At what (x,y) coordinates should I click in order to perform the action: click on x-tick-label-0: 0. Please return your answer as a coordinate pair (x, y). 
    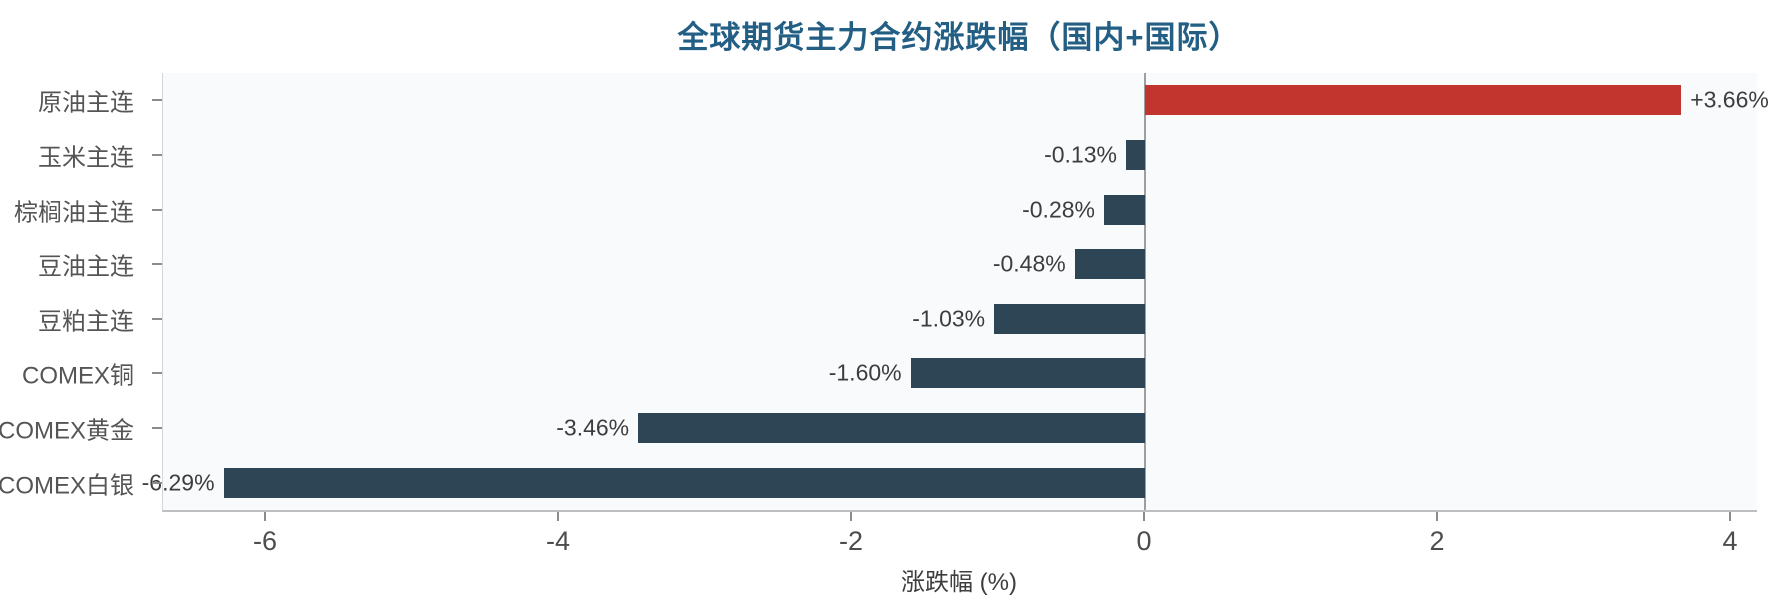
    Looking at the image, I should click on (1144, 541).